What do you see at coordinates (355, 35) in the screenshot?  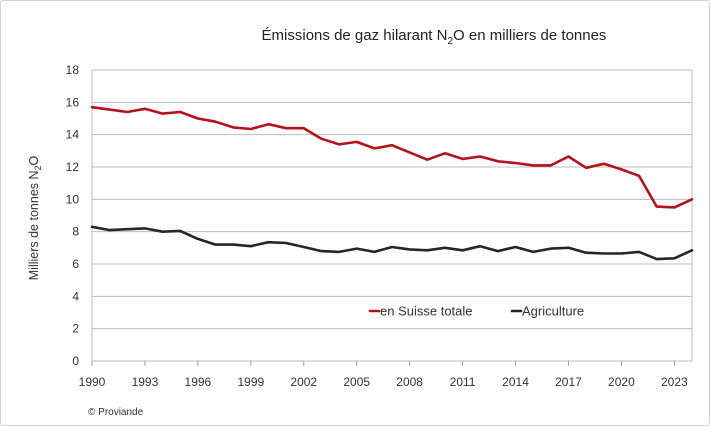 I see `chart-title-main: Émissions de gaz hilarant N` at bounding box center [355, 35].